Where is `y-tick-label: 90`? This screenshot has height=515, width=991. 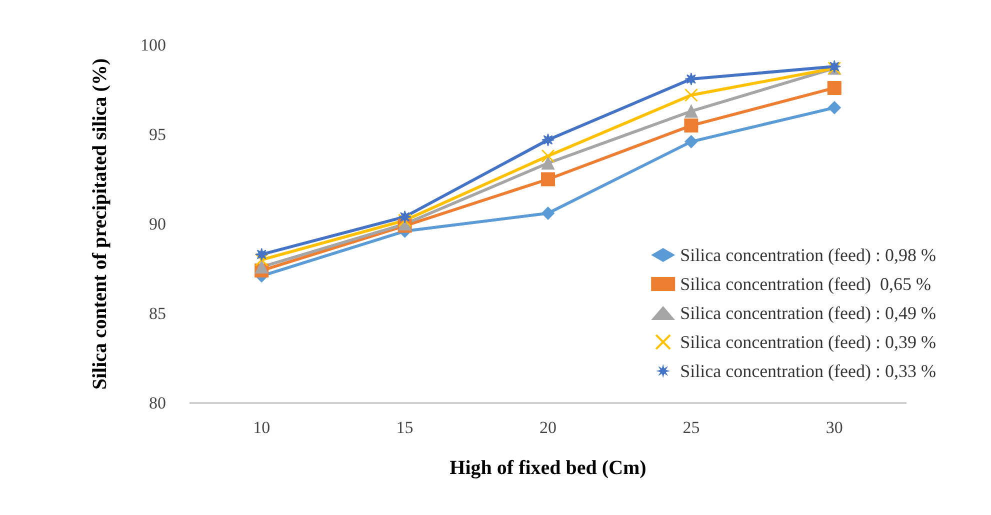
y-tick-label: 90 is located at coordinates (157, 224).